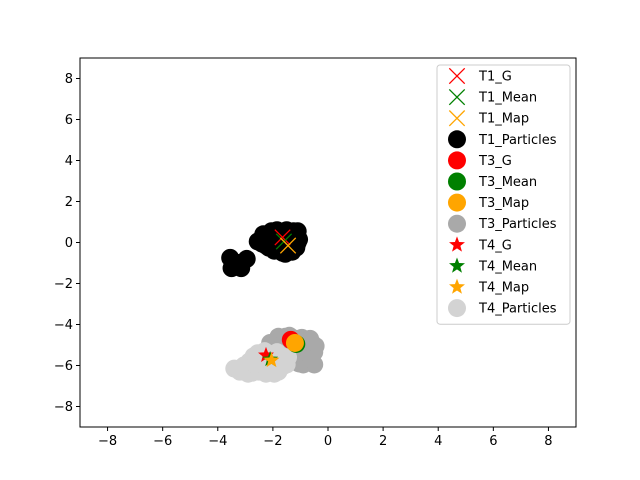 Image resolution: width=640 pixels, height=480 pixels. Describe the element at coordinates (273, 302) in the screenshot. I see `plot-area` at that location.